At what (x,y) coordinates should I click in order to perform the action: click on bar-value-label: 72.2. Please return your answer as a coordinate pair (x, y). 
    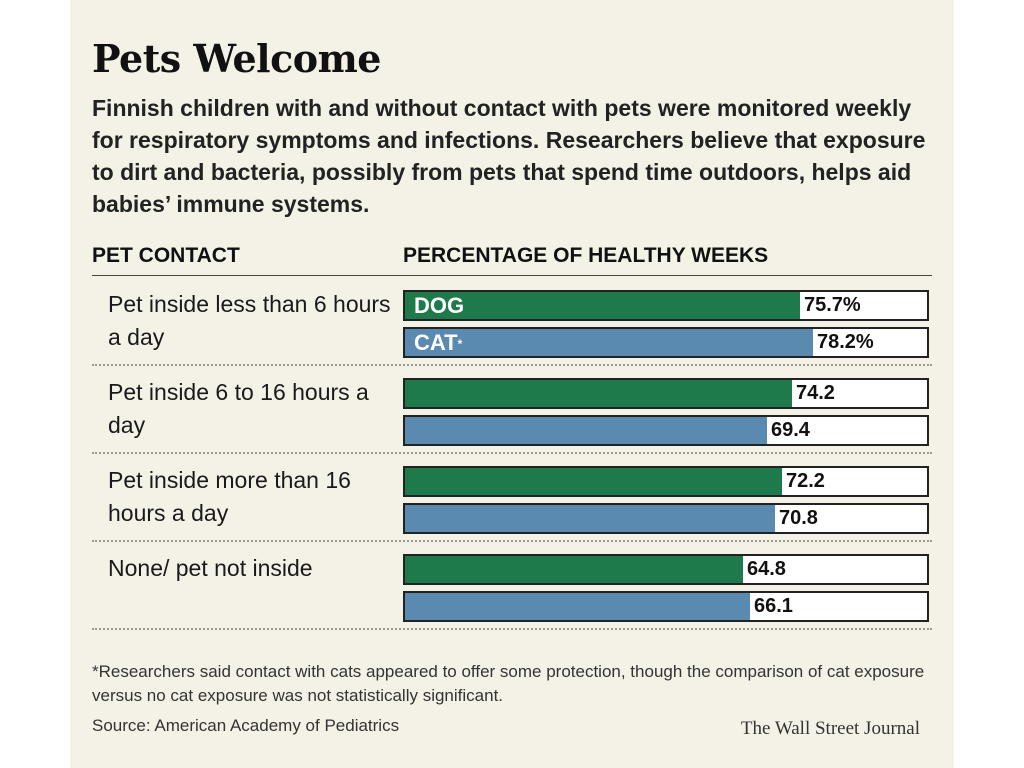
    Looking at the image, I should click on (805, 481).